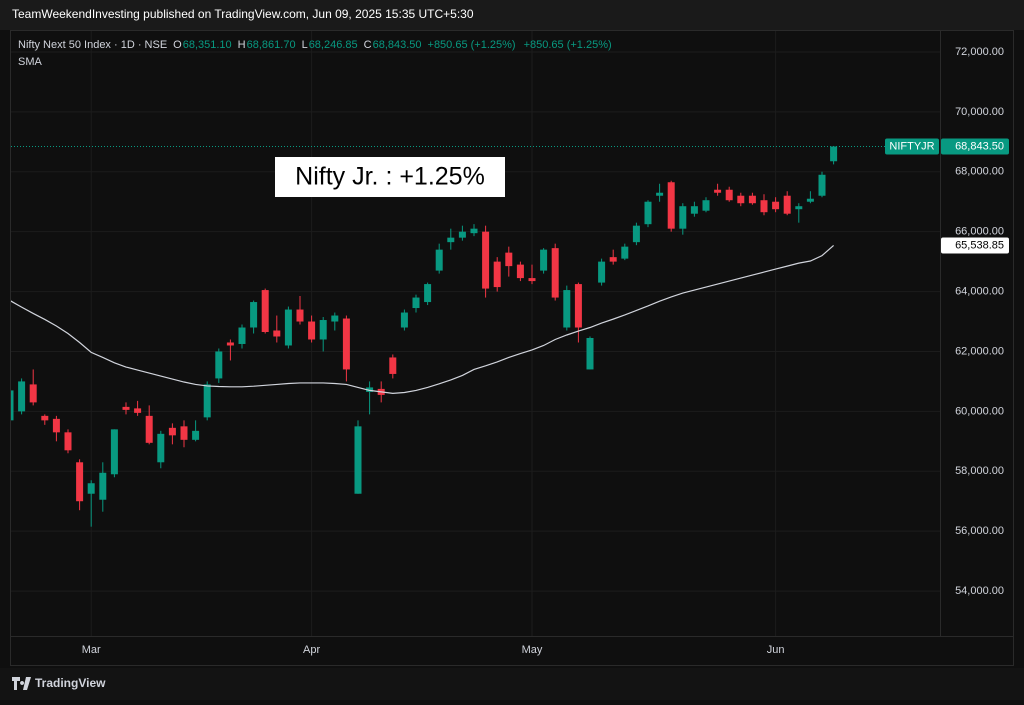  What do you see at coordinates (979, 471) in the screenshot?
I see `y-tick-label: 58,000.00` at bounding box center [979, 471].